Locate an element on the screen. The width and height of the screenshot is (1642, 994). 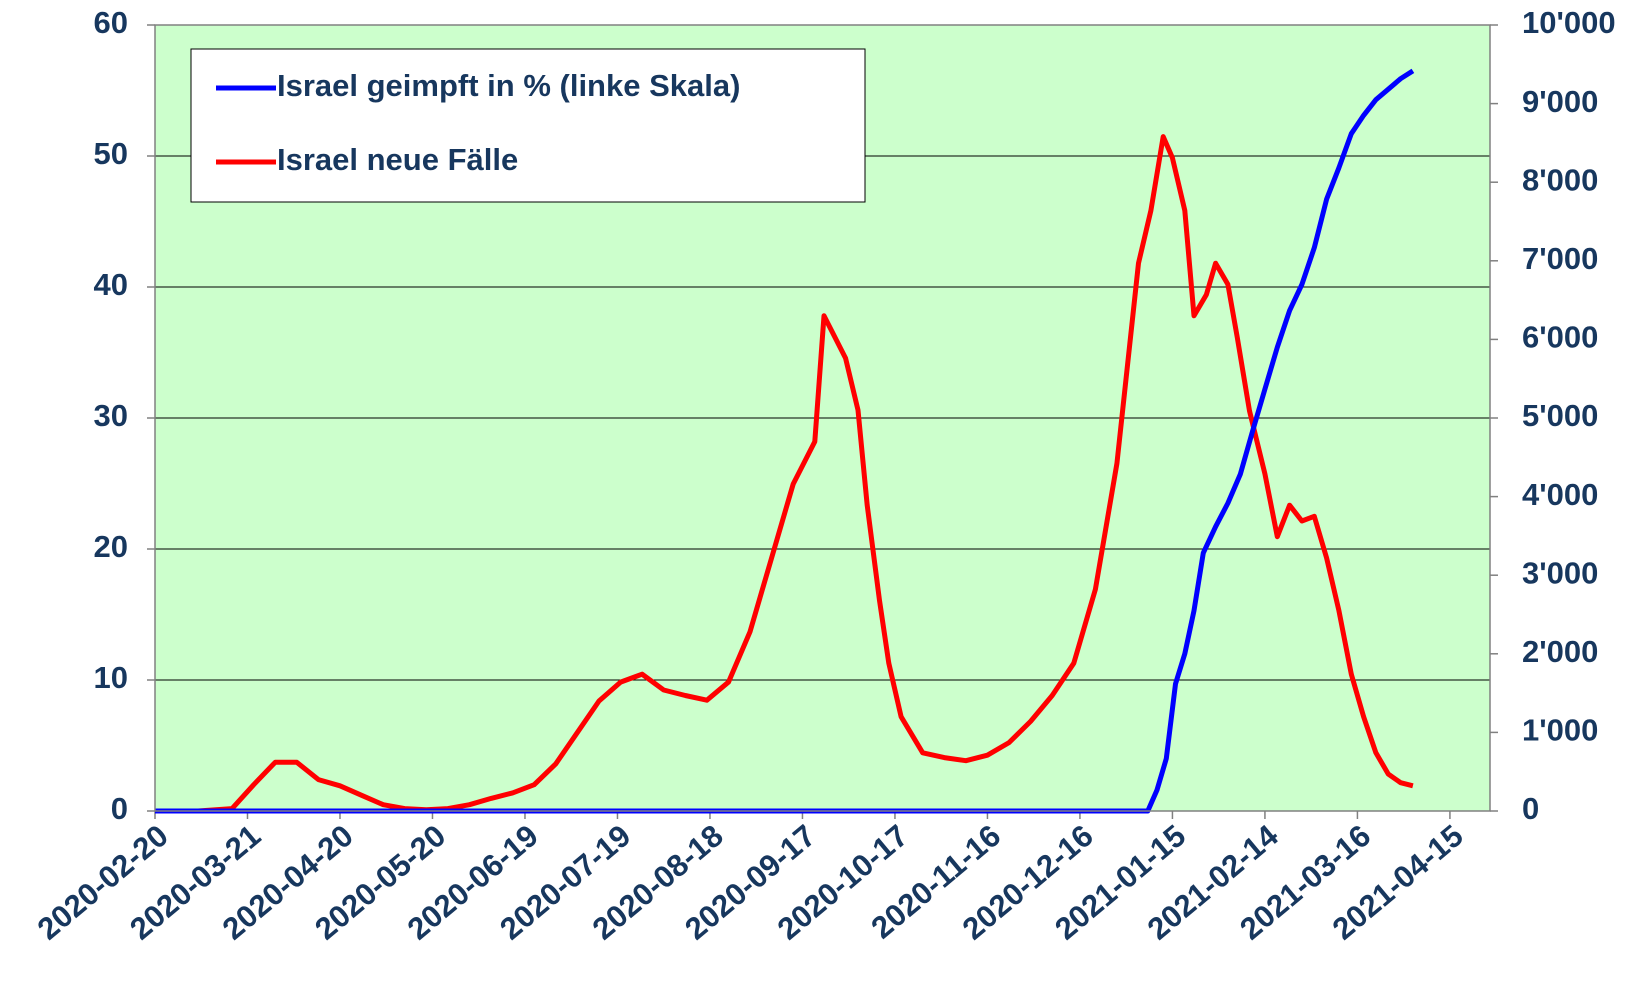
y-tick-label: 10 is located at coordinates (111, 677).